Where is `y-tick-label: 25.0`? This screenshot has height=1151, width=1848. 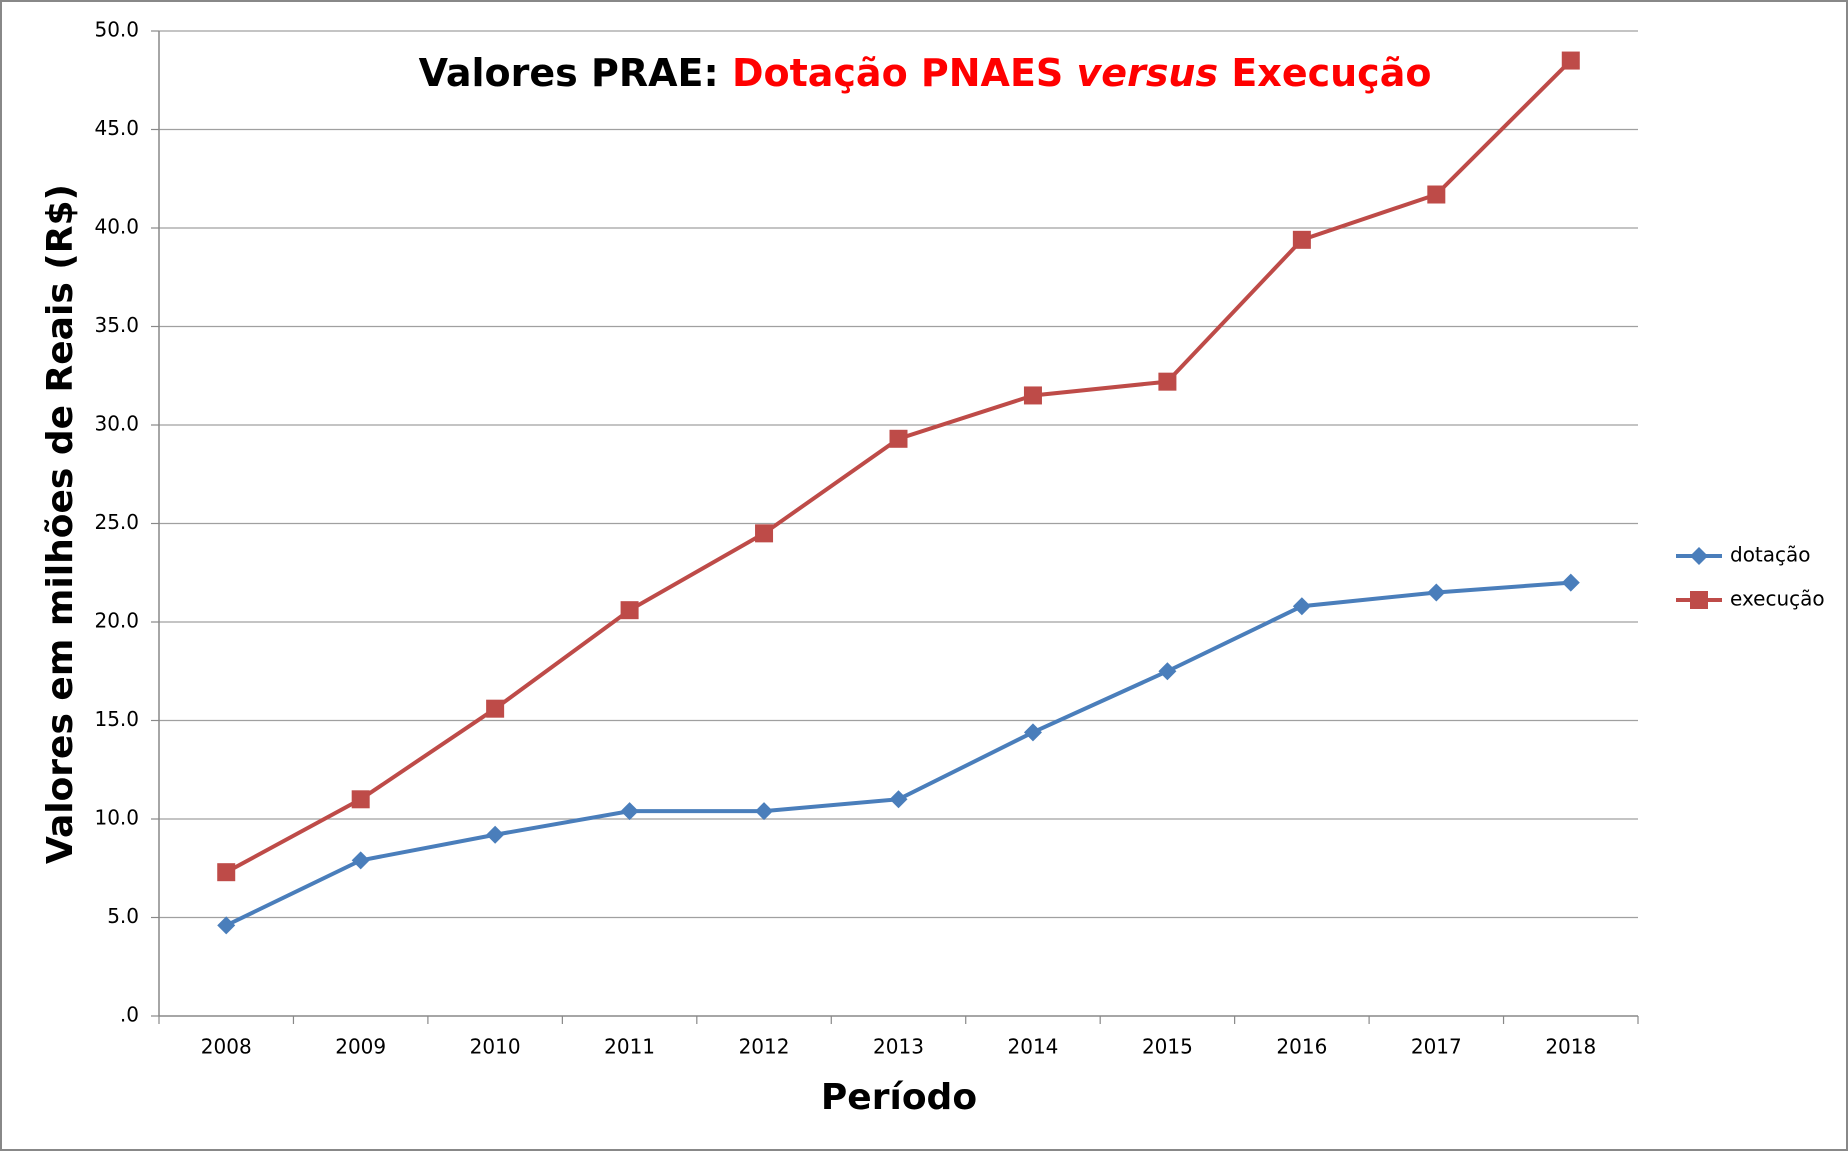 y-tick-label: 25.0 is located at coordinates (116, 522).